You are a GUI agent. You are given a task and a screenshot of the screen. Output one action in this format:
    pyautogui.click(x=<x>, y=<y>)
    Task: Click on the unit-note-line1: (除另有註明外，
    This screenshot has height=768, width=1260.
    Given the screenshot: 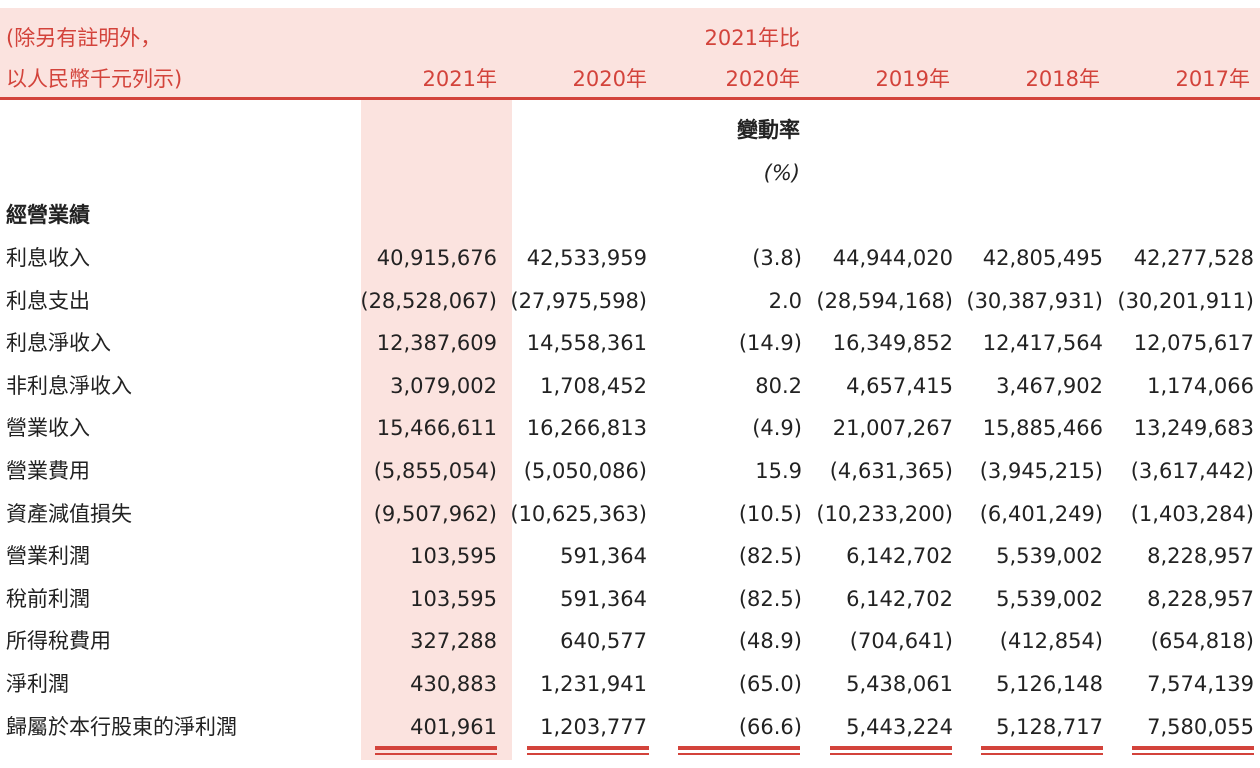 What is the action you would take?
    pyautogui.click(x=84, y=38)
    